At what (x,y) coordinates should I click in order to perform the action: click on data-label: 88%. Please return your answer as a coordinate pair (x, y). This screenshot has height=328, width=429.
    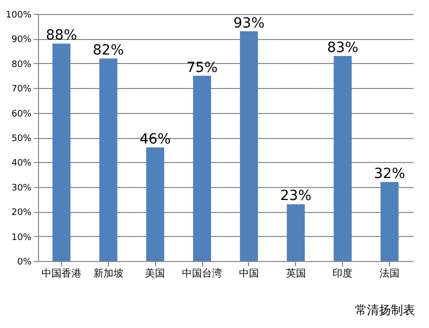
    Looking at the image, I should click on (61, 36).